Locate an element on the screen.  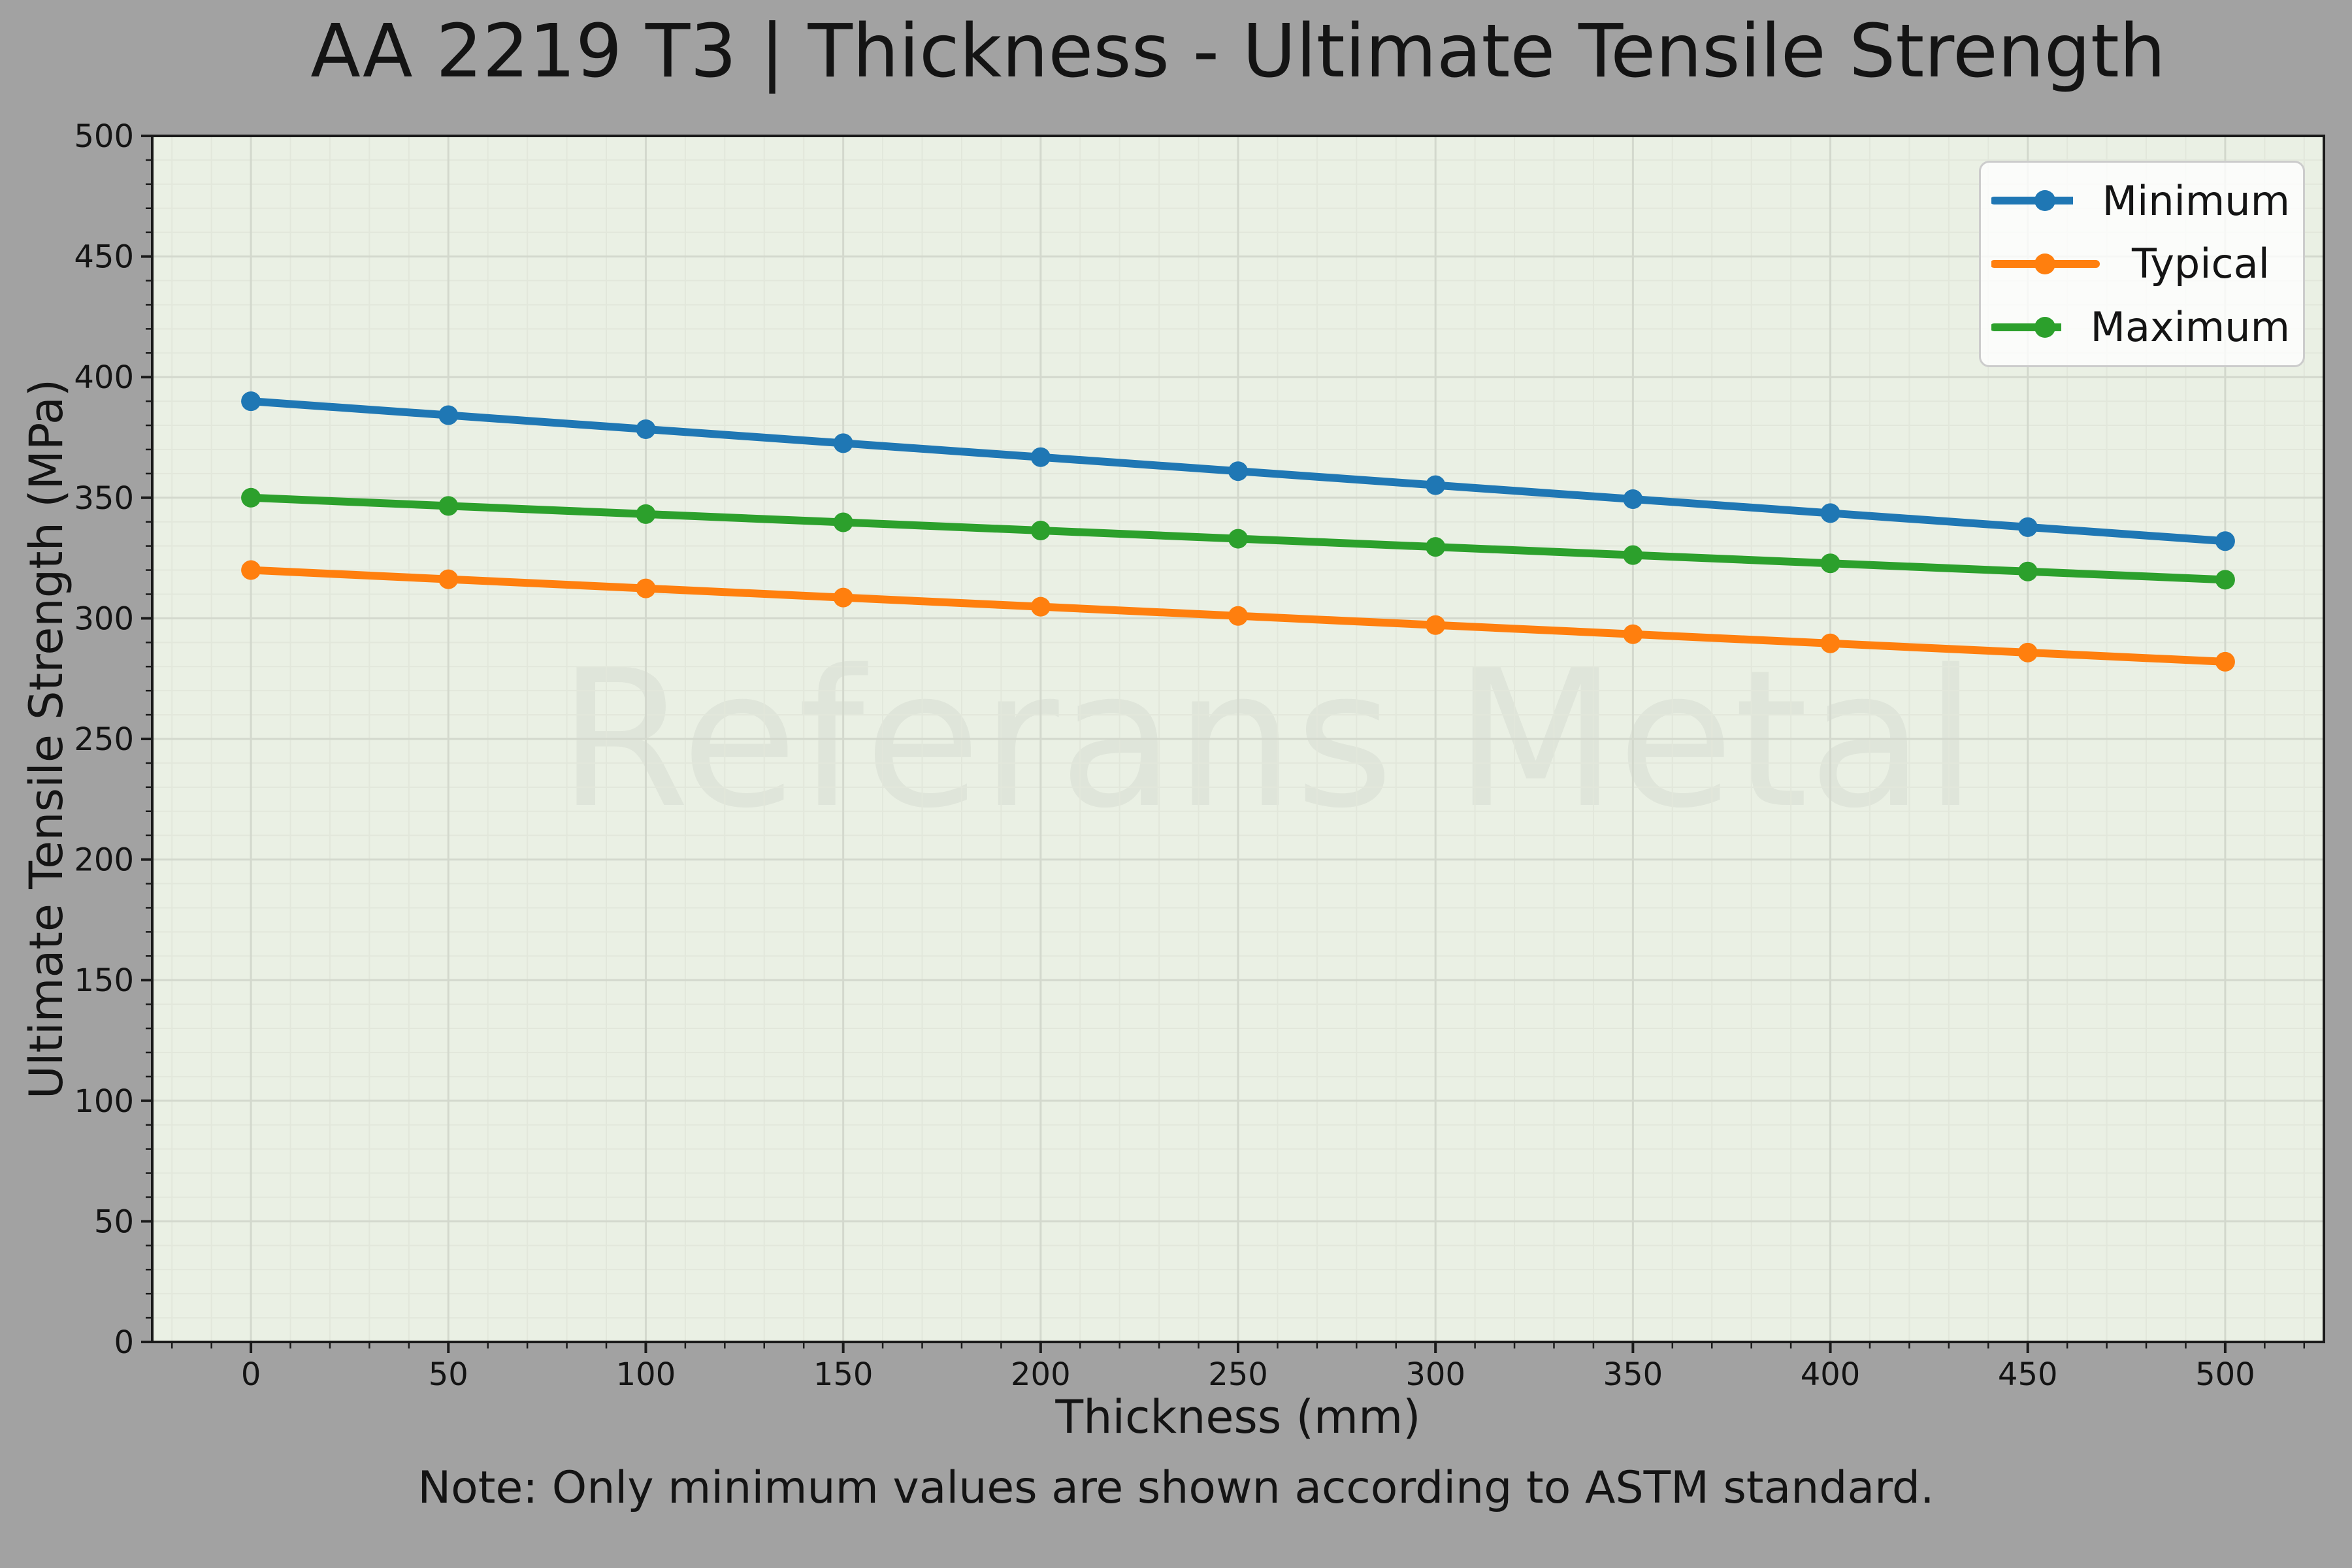
y-tick-label: 400 is located at coordinates (104, 377).